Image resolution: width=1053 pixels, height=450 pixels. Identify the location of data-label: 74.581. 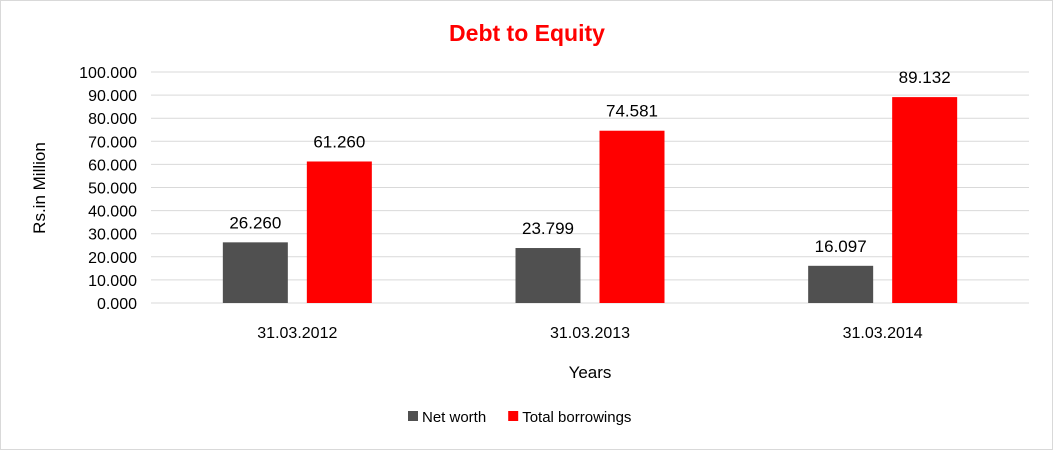
(632, 111).